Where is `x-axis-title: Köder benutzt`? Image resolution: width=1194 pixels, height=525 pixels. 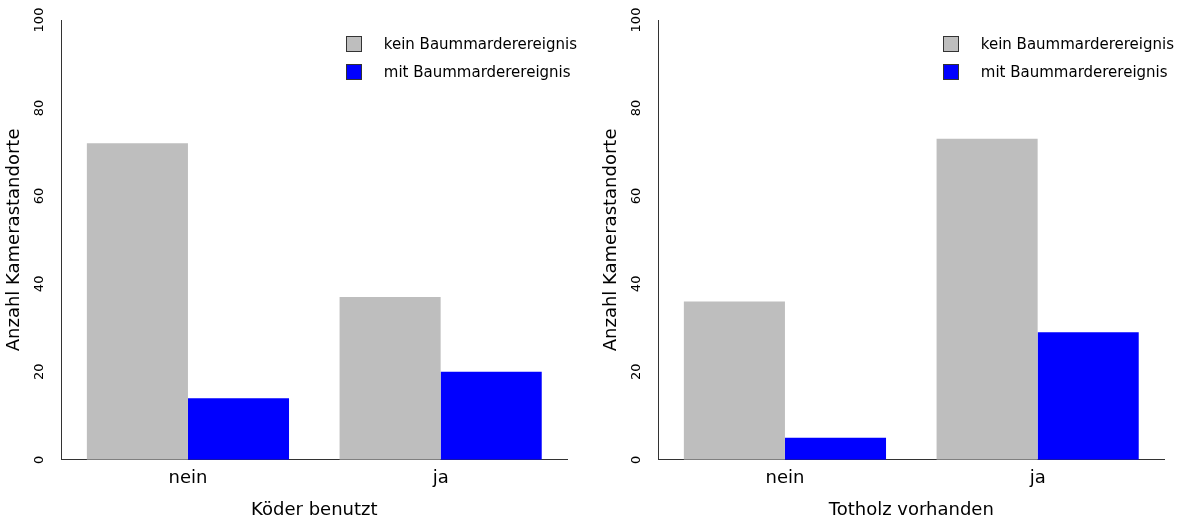 x-axis-title: Köder benutzt is located at coordinates (314, 508).